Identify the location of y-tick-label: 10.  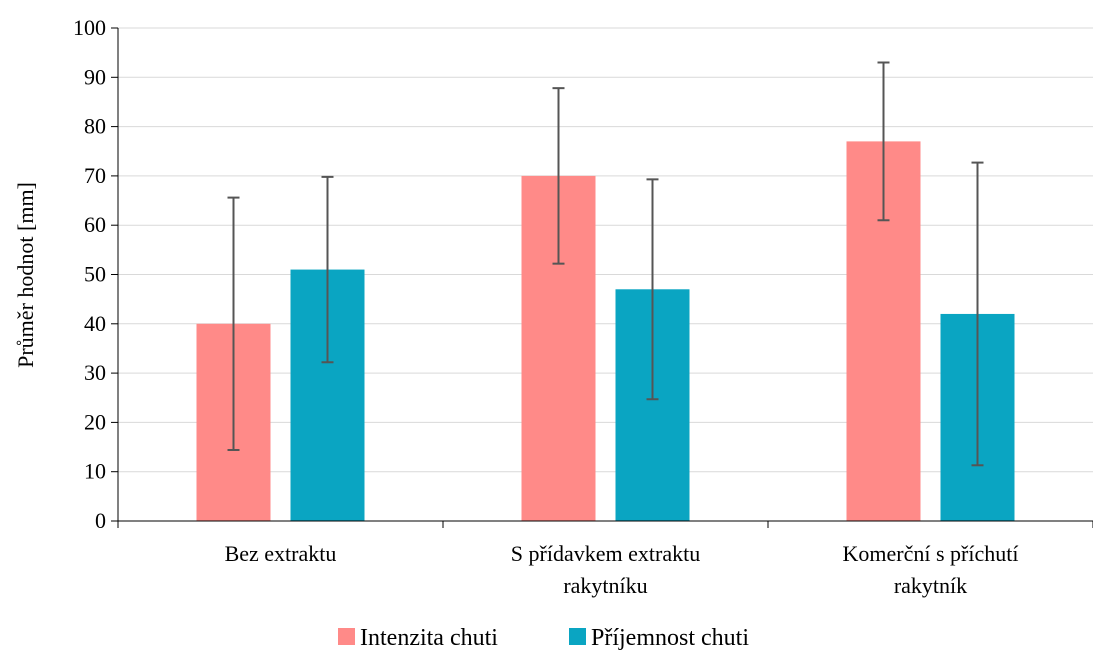
(95, 471).